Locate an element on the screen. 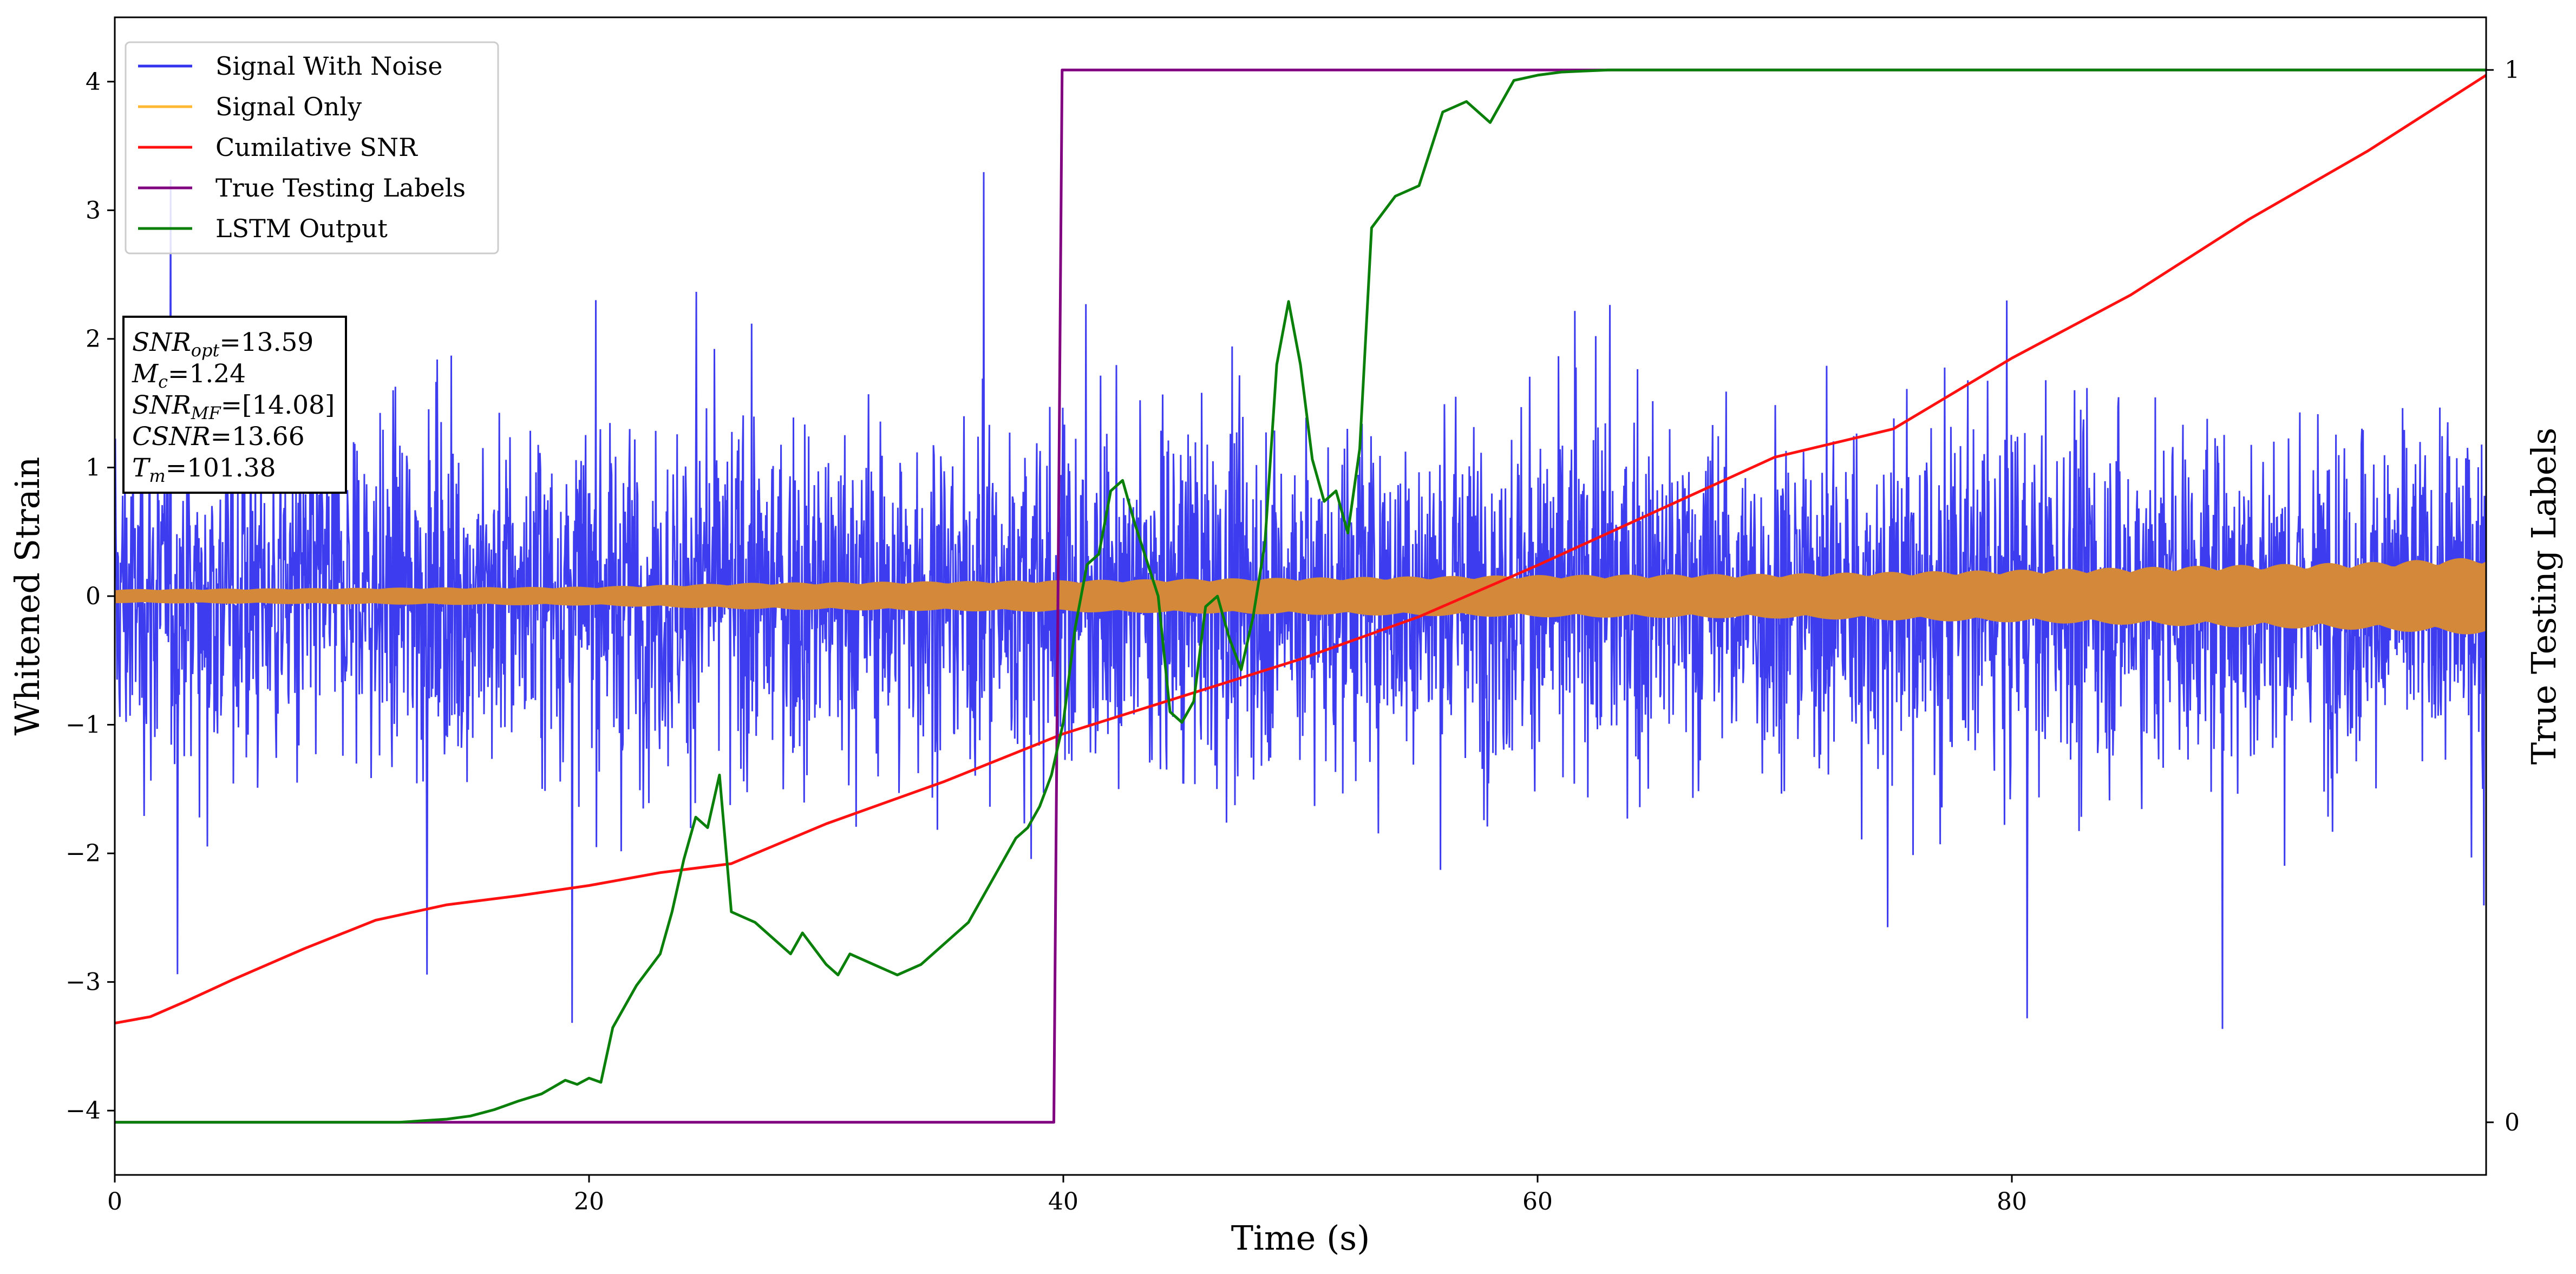  y-tick-label: 4 is located at coordinates (94, 82).